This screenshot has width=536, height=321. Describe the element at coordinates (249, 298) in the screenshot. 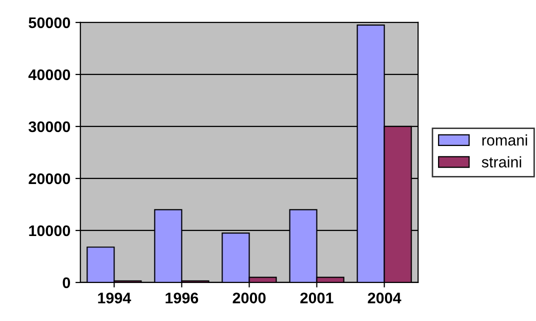

I see `x-tick-label: 2000` at that location.